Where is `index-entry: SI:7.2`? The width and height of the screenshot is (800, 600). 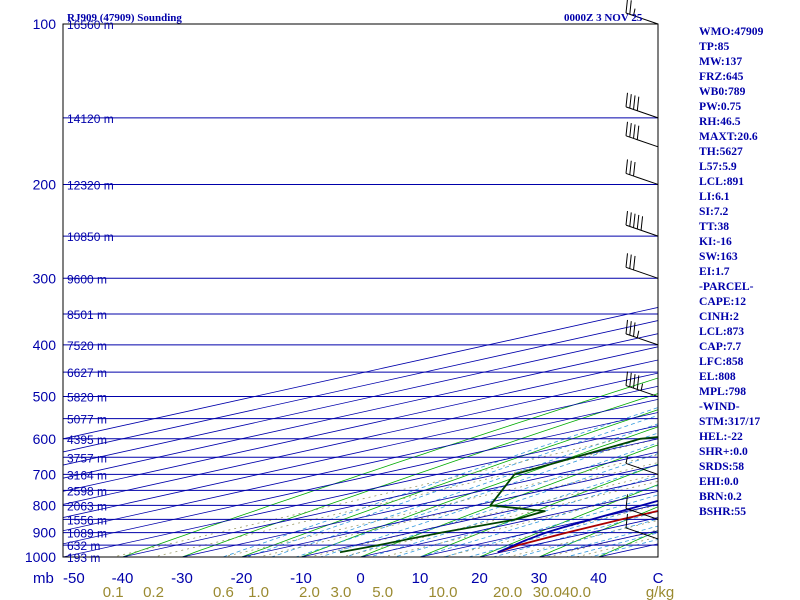 index-entry: SI:7.2 is located at coordinates (714, 211).